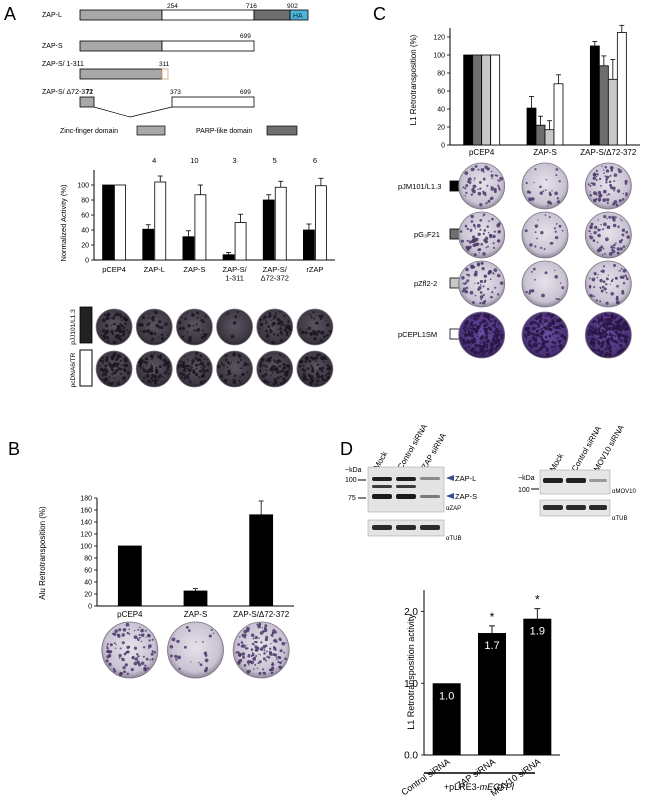 Image resolution: width=655 pixels, height=800 pixels. Describe the element at coordinates (133, 112) in the screenshot. I see `deletion-line` at that location.